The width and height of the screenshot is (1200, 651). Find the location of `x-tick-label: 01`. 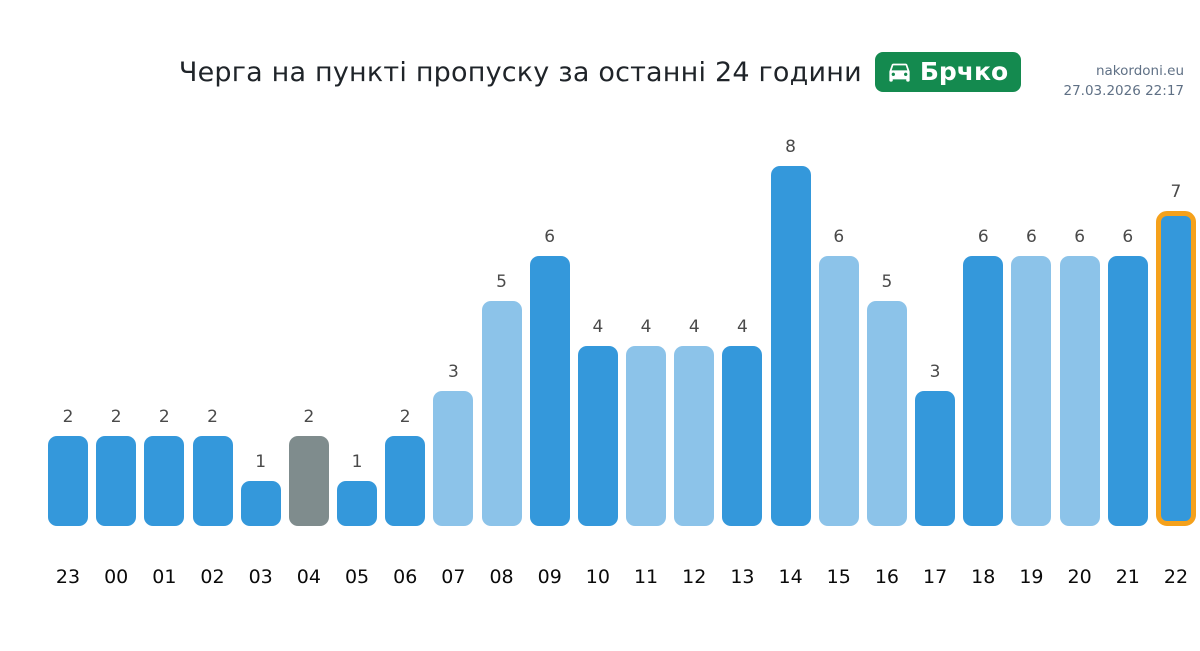

x-tick-label: 01 is located at coordinates (164, 577).